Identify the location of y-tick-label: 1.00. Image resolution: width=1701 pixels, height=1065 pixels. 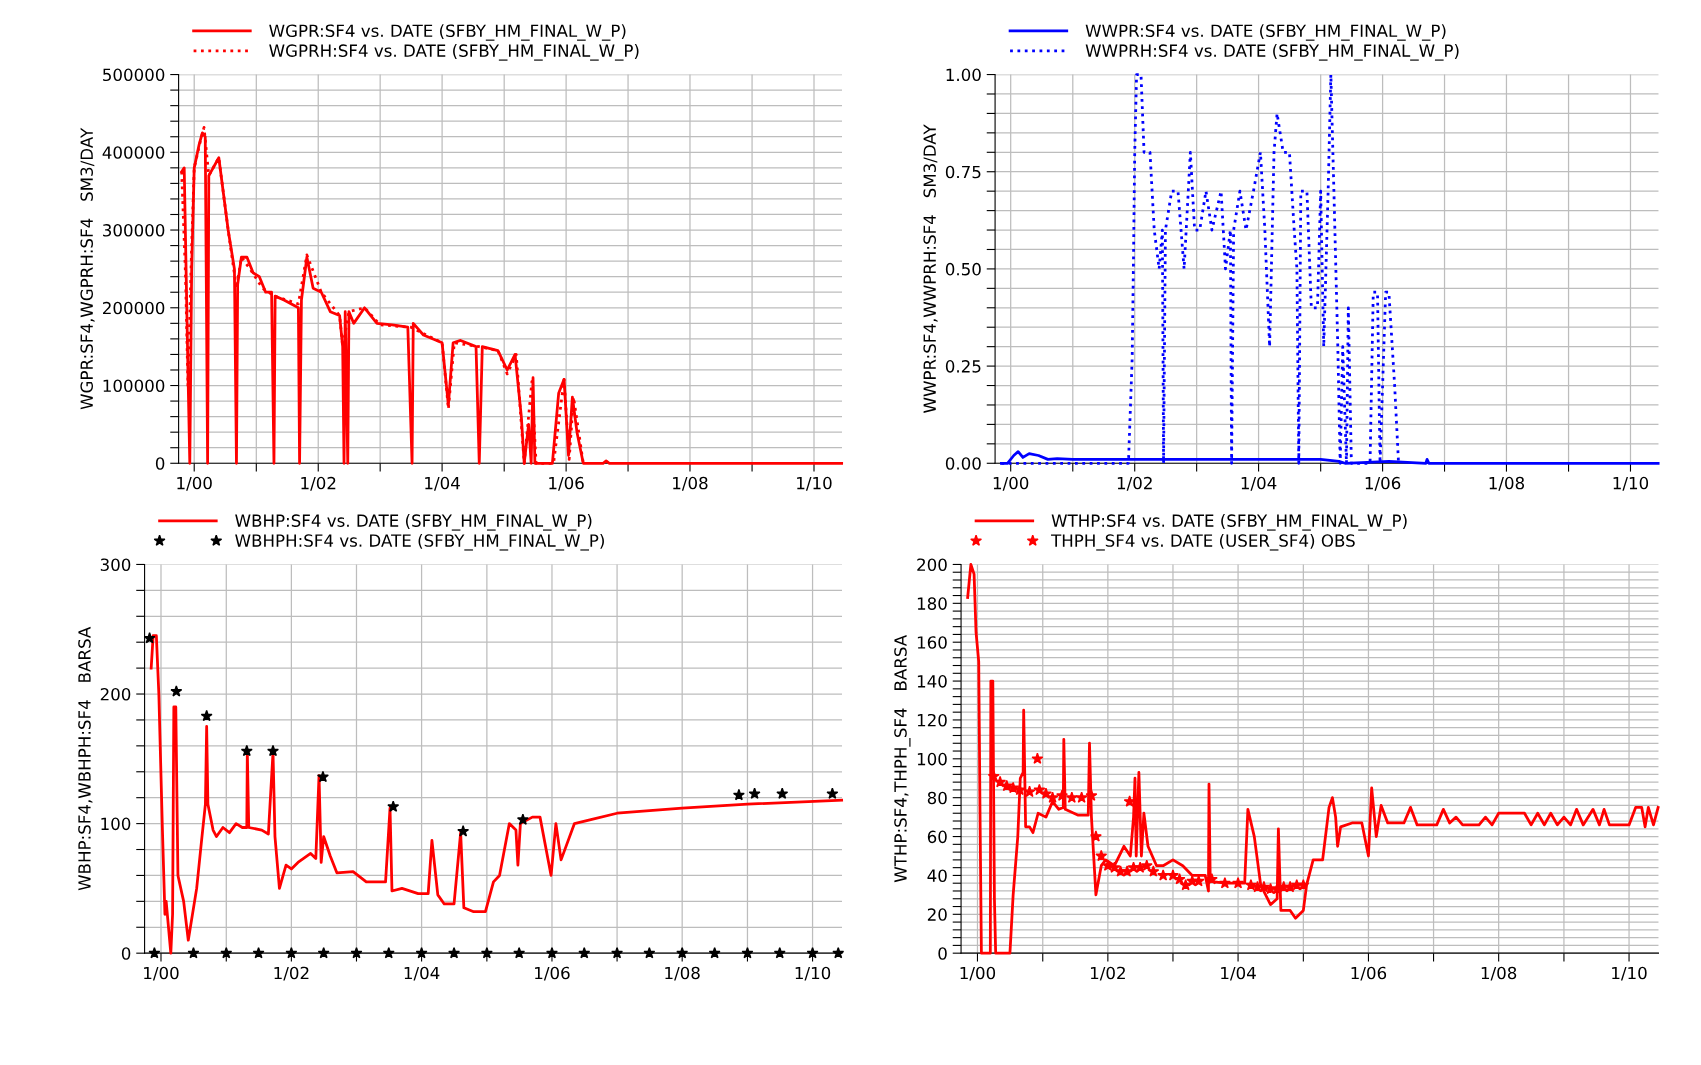
(963, 75).